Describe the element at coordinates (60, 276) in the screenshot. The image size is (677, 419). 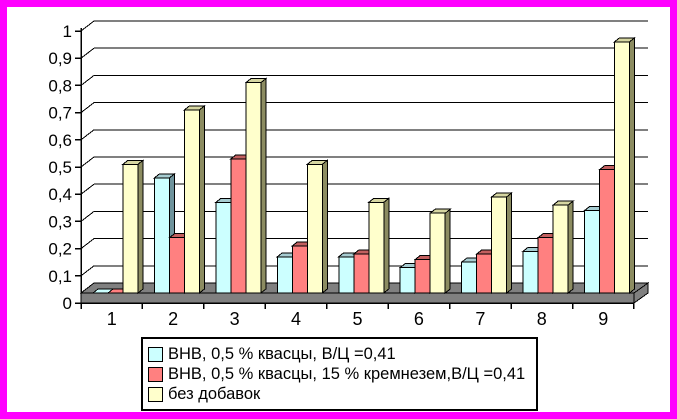
I see `svg-text: 0,1` at that location.